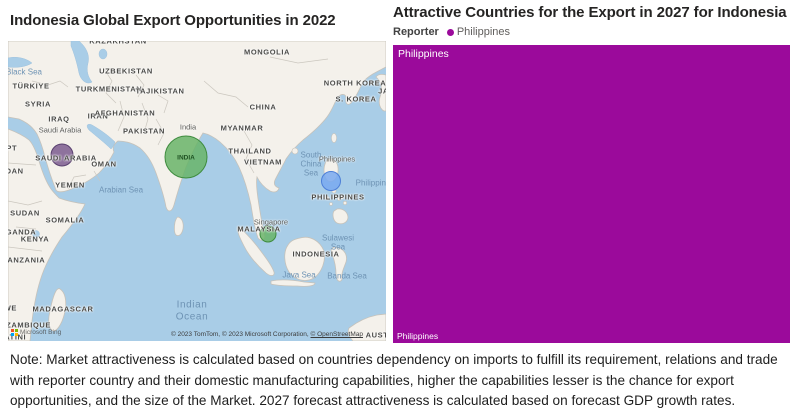 The image size is (800, 416). I want to click on legend-item-philippines: Philippines, so click(478, 32).